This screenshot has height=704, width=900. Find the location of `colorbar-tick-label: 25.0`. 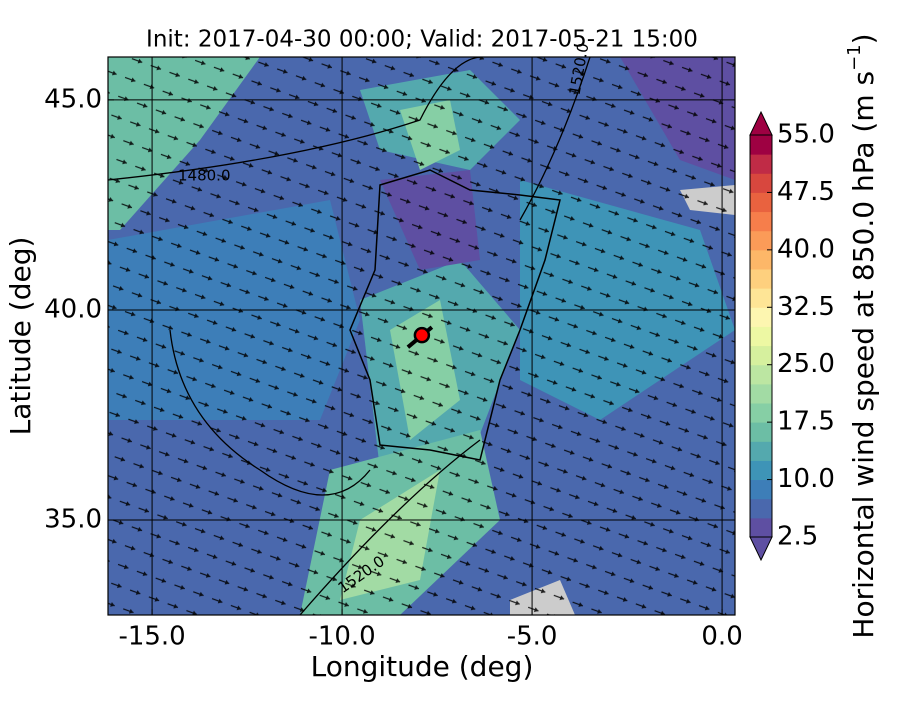

colorbar-tick-label: 25.0 is located at coordinates (806, 364).